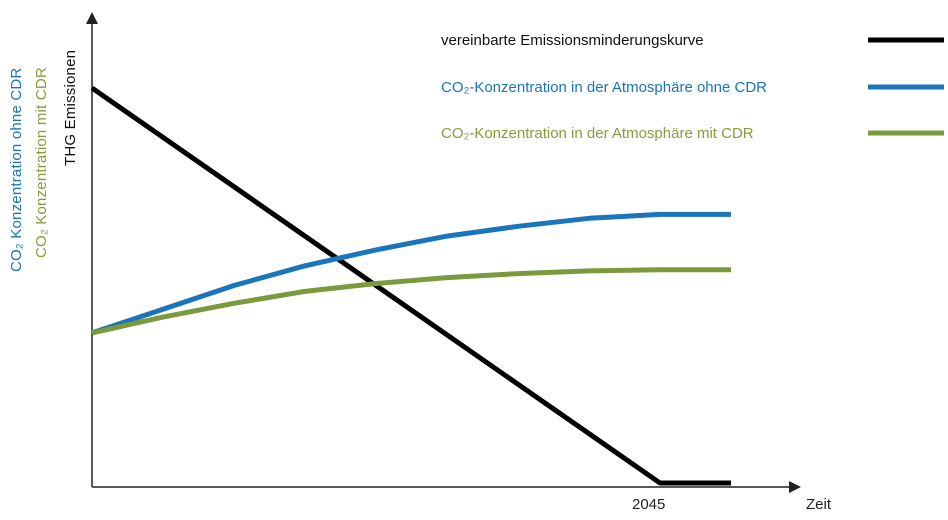 This screenshot has height=520, width=948. I want to click on y-axis-label-ohne-cdr: CO₂ Konzentration ohne CDR, so click(16, 169).